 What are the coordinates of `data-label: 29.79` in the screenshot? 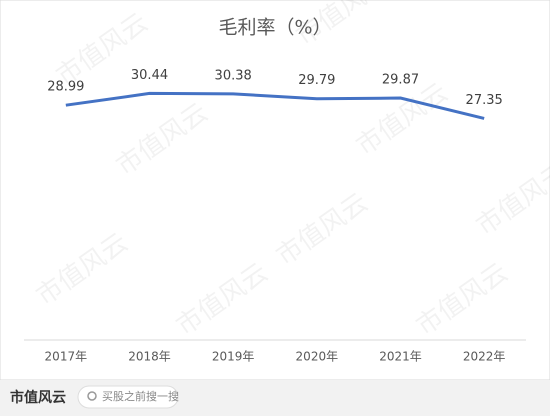 It's located at (316, 80).